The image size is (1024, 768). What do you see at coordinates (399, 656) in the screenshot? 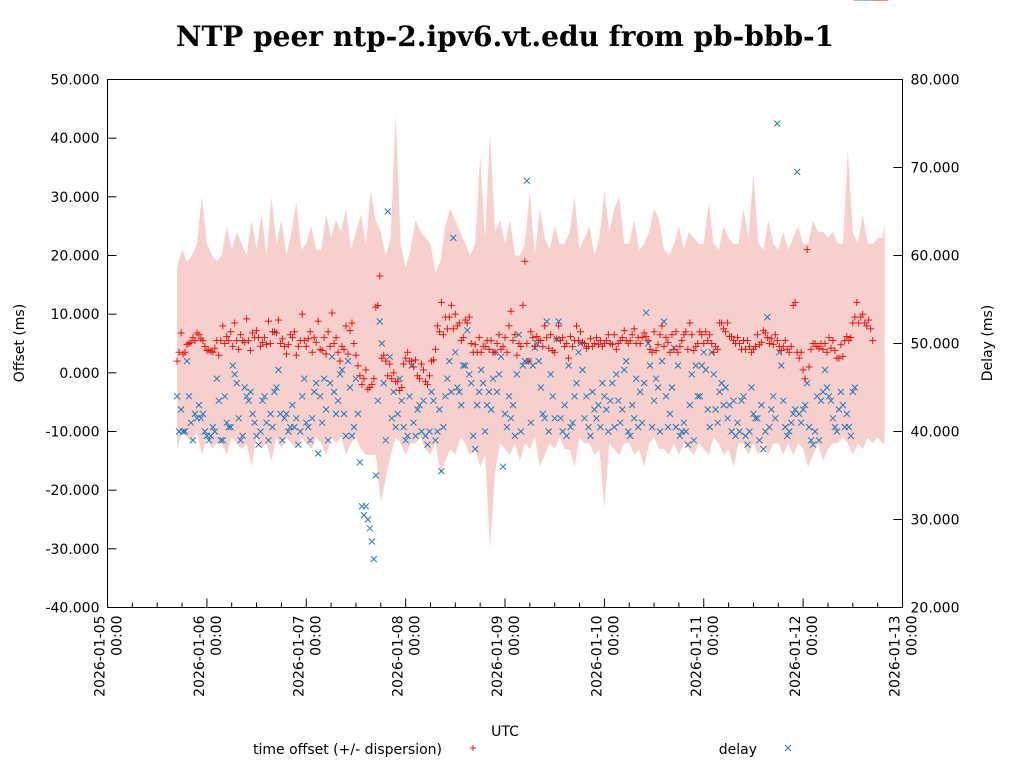
I see `x-tick-date: 2026-01-08` at bounding box center [399, 656].